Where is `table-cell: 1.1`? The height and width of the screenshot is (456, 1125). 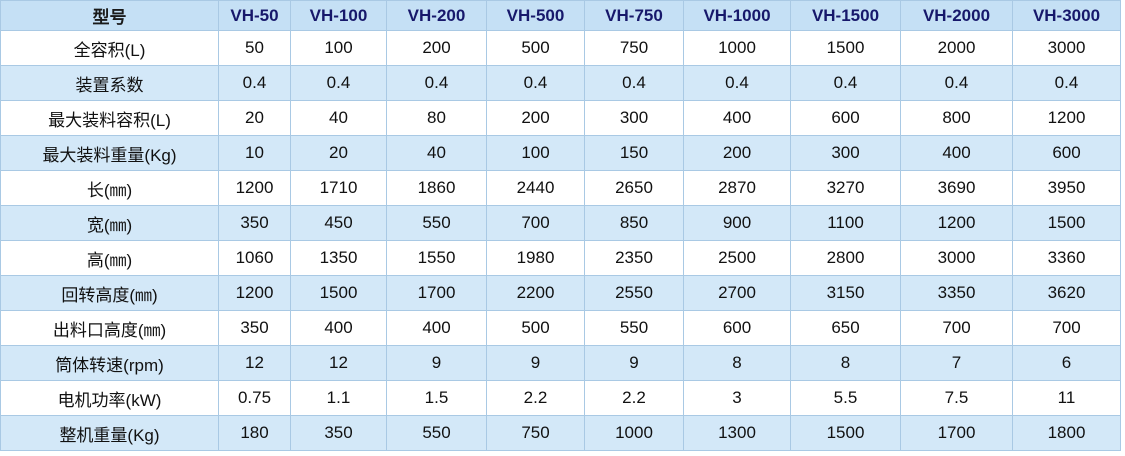
table-cell: 1.1 is located at coordinates (338, 398).